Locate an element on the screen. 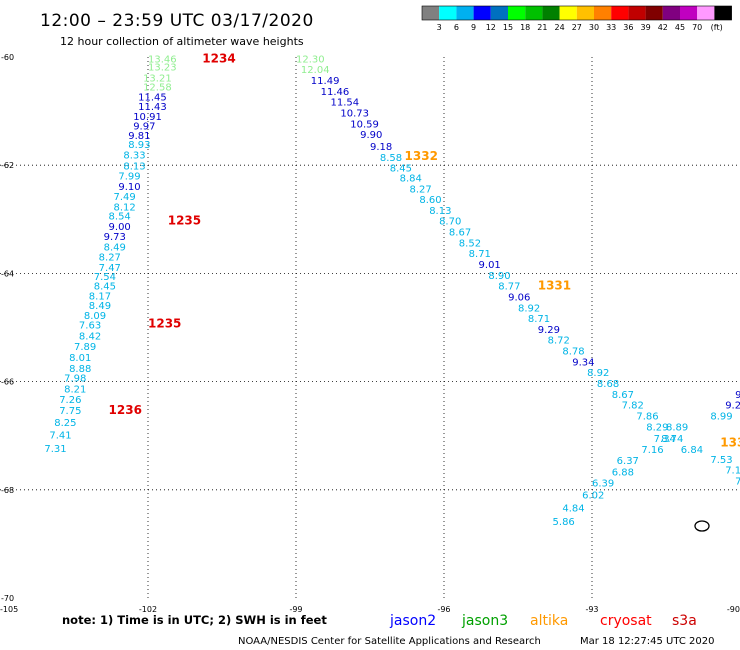 The width and height of the screenshot is (740, 650). lon-tick-label: -90 is located at coordinates (733, 609).